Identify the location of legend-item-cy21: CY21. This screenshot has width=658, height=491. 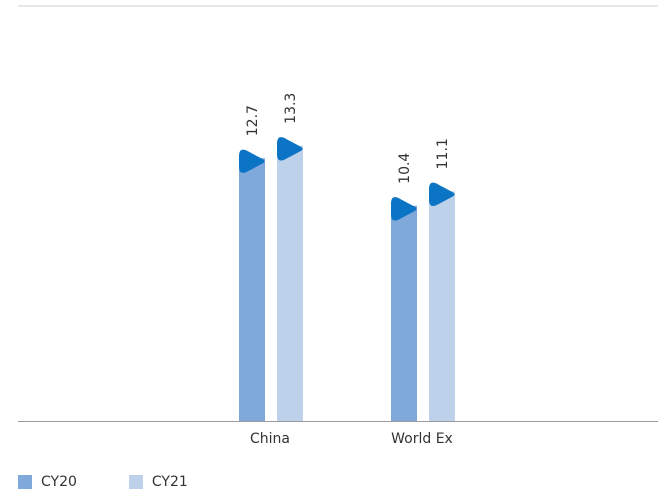
(158, 482).